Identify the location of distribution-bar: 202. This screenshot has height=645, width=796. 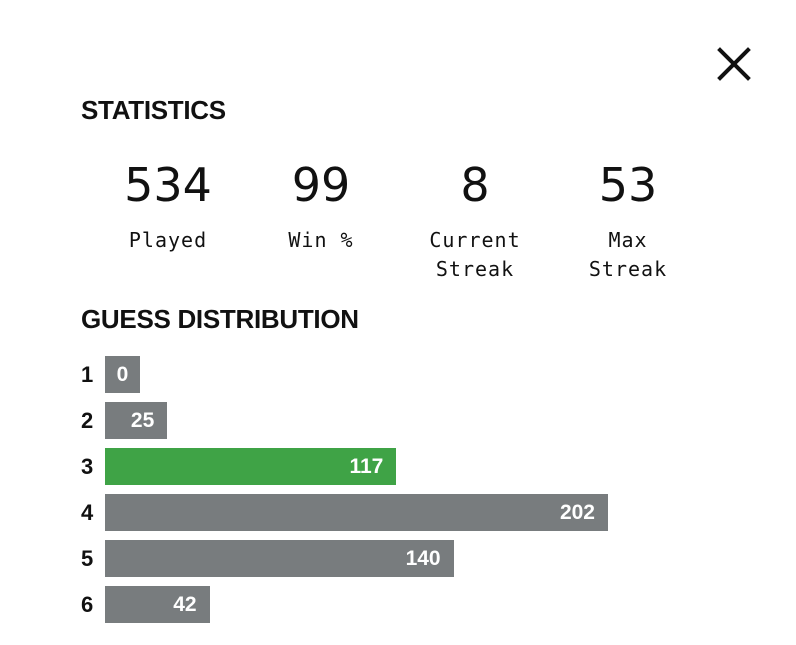
(356, 512).